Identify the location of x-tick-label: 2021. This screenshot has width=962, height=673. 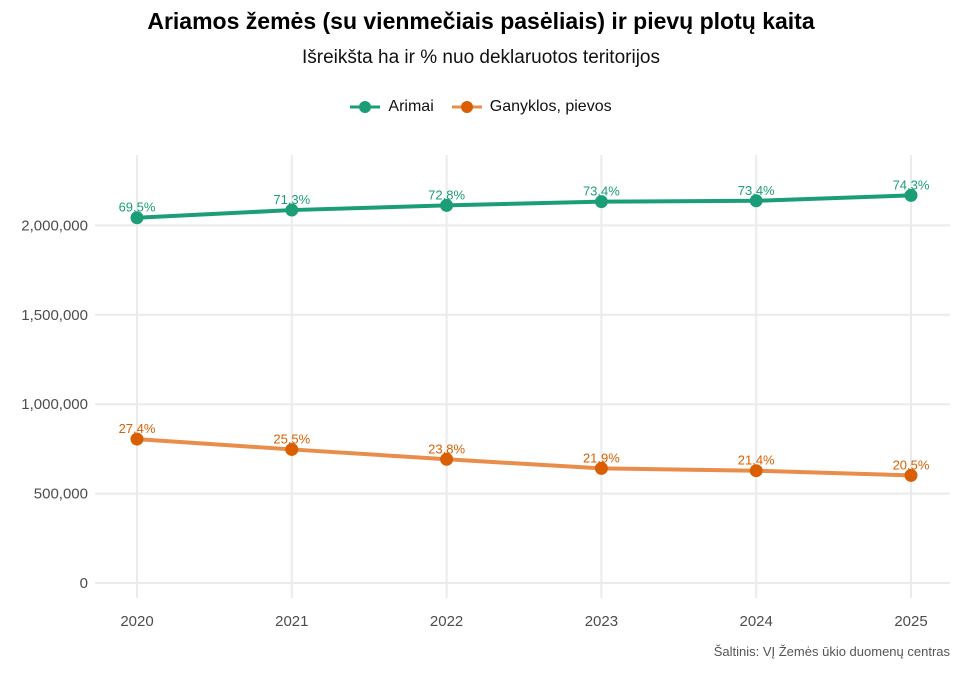
(291, 621).